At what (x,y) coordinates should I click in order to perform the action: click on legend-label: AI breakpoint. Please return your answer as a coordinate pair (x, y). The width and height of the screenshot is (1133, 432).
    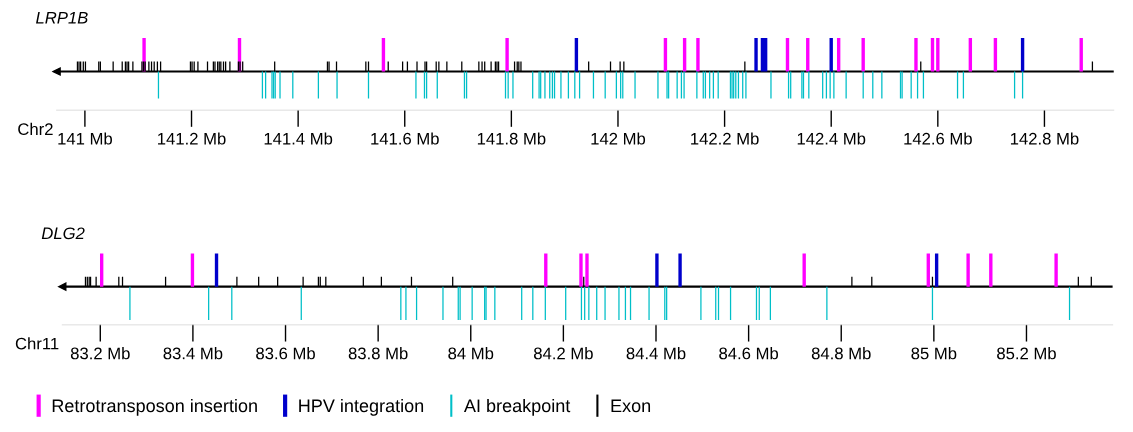
    Looking at the image, I should click on (517, 407).